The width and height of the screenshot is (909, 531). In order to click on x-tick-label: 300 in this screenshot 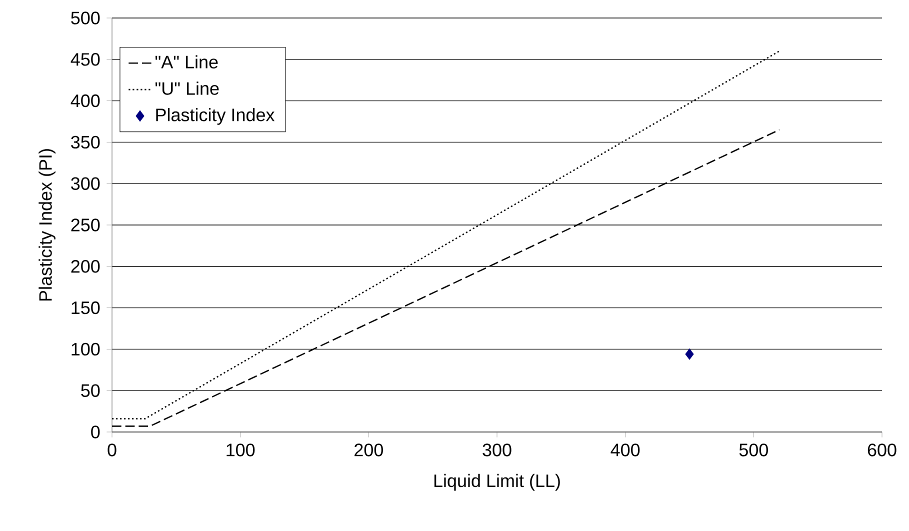, I will do `click(497, 450)`.